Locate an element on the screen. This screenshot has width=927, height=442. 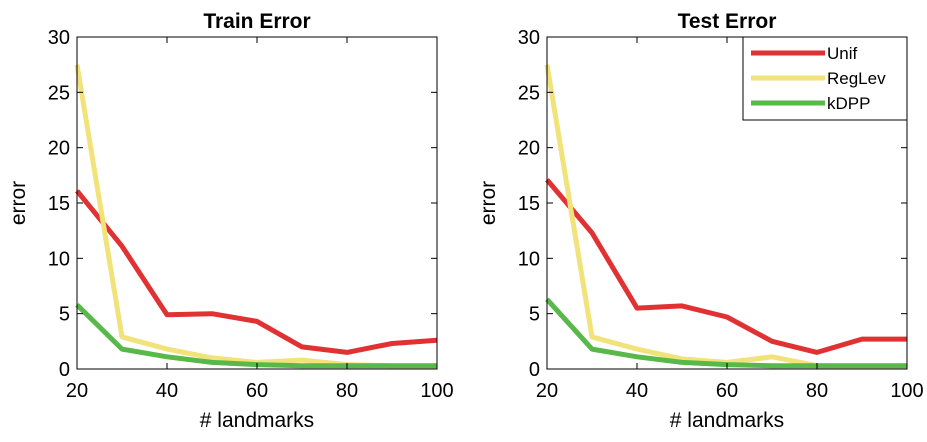
legend-label-reglev: RegLev is located at coordinates (856, 78).